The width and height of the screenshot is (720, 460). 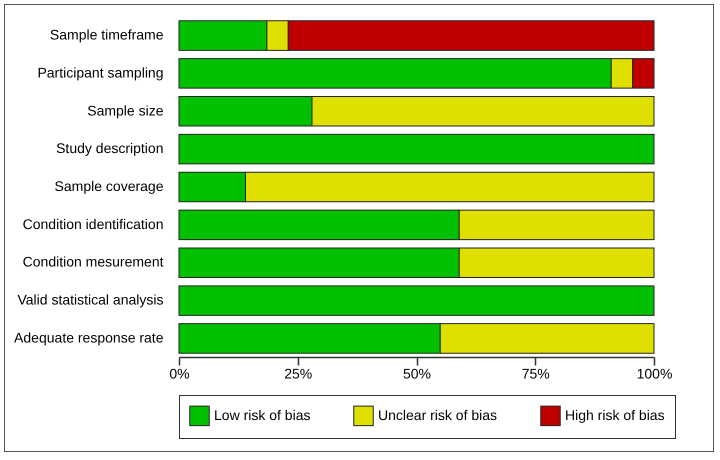 I want to click on y-tick-label: Condition identification, so click(x=93, y=224).